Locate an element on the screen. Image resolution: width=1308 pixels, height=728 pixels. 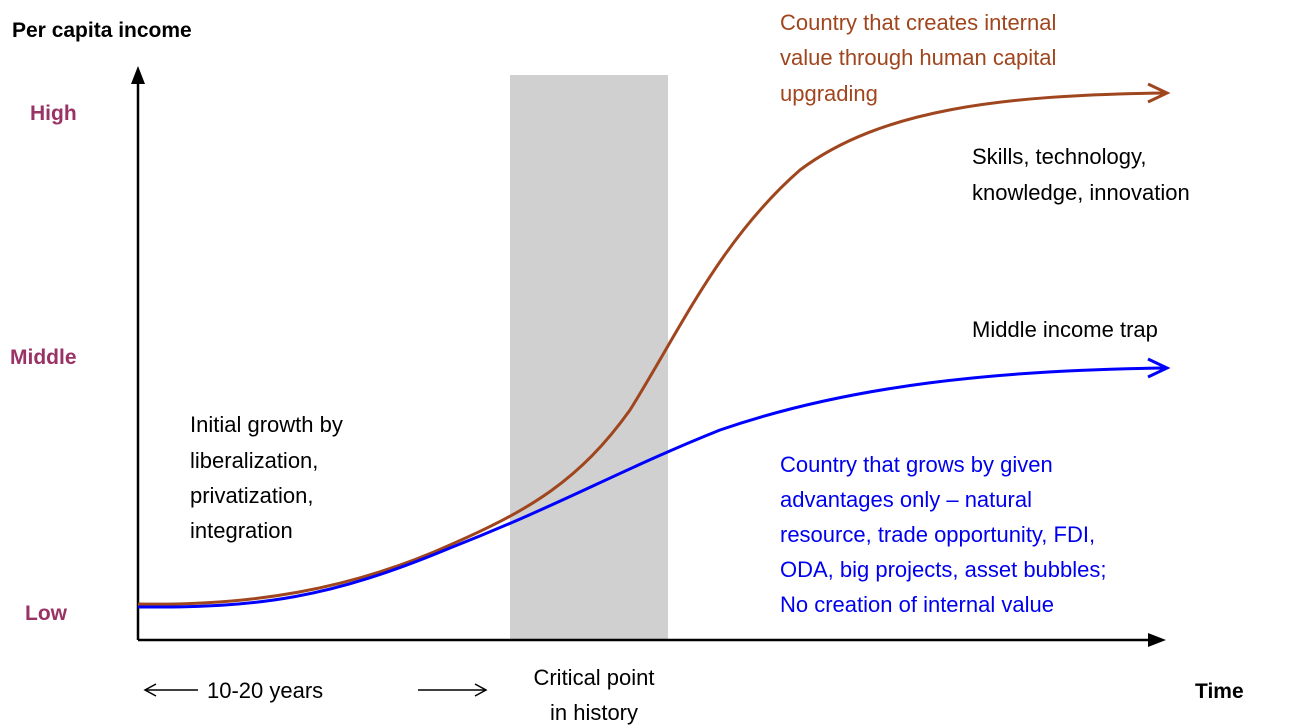
upper-curve-note: knowledge, innovation is located at coordinates (1081, 192).